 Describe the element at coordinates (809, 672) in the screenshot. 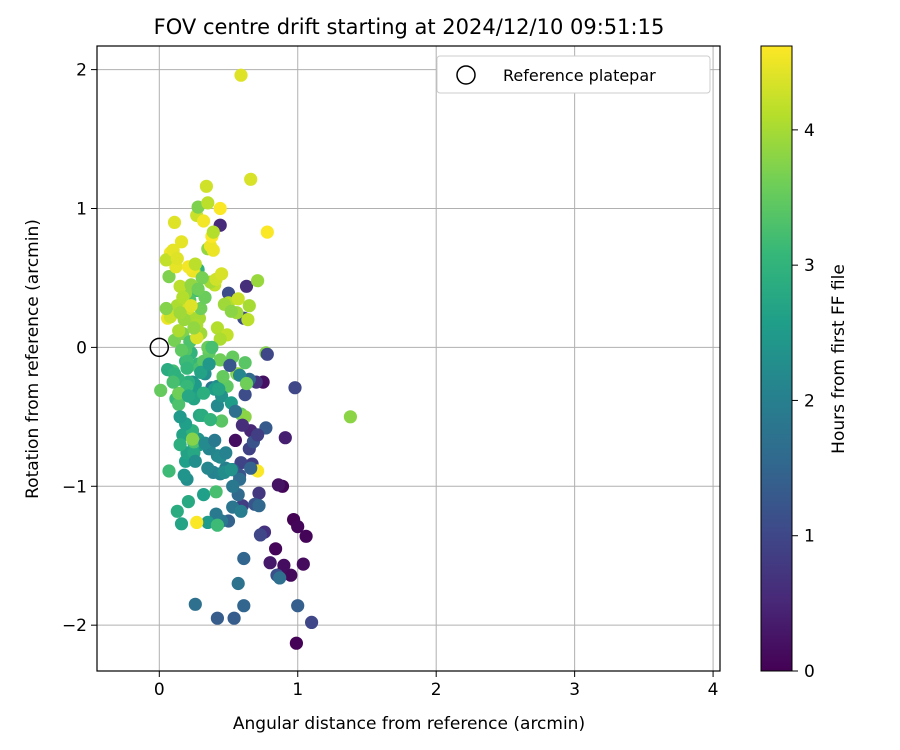

I see `colorbar-tick-label-0: 0` at that location.